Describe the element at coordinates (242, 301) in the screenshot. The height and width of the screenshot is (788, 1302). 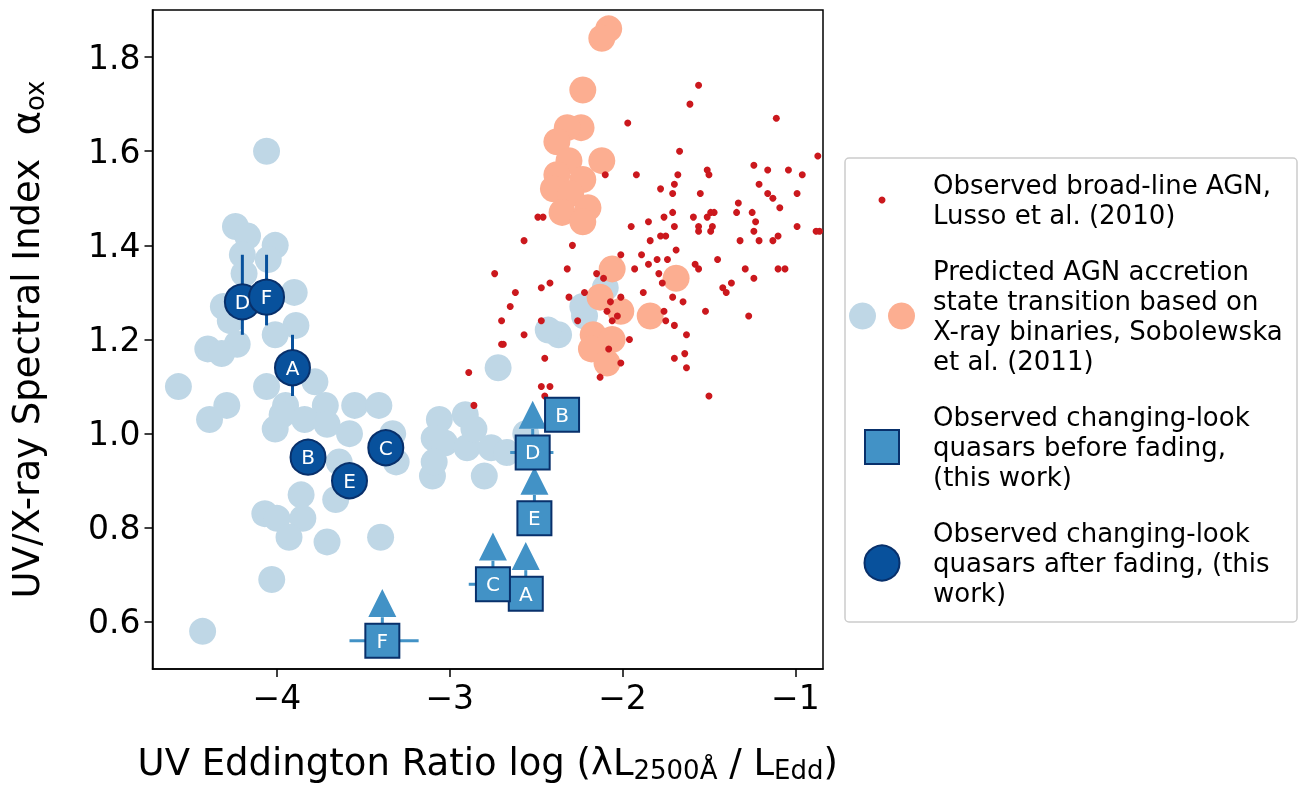
I see `data-label: D` at that location.